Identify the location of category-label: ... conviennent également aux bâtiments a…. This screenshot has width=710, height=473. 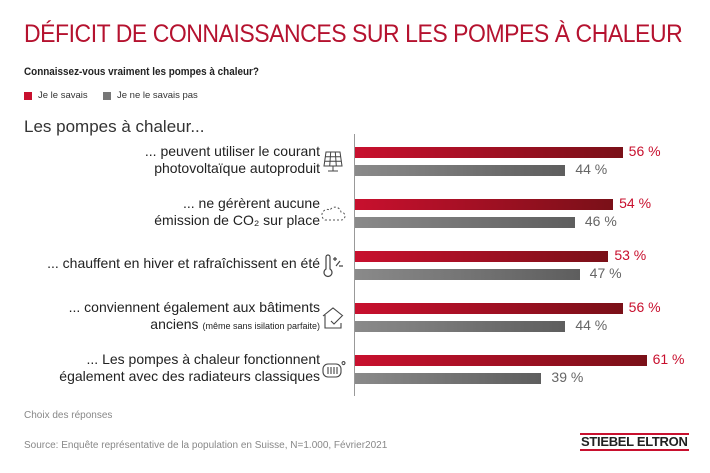
(194, 317).